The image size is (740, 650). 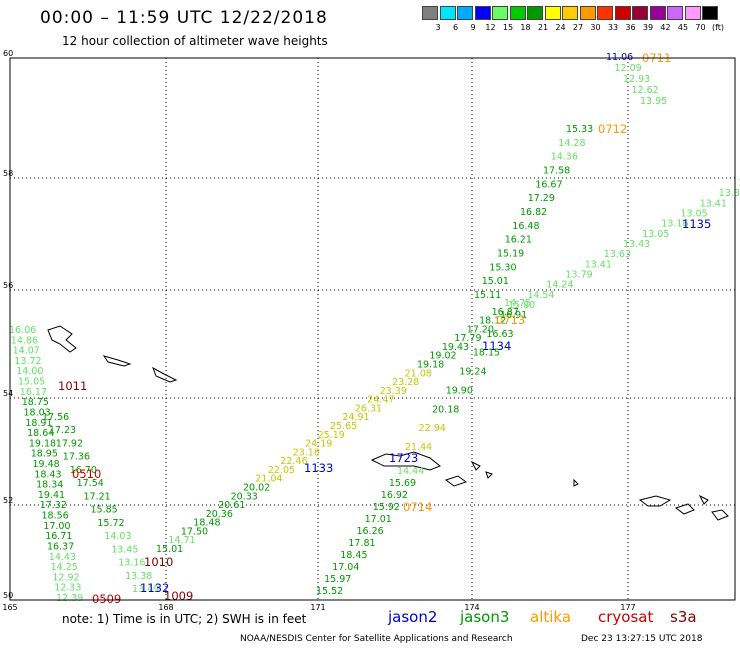 I want to click on color-scale-label: 42, so click(x=665, y=27).